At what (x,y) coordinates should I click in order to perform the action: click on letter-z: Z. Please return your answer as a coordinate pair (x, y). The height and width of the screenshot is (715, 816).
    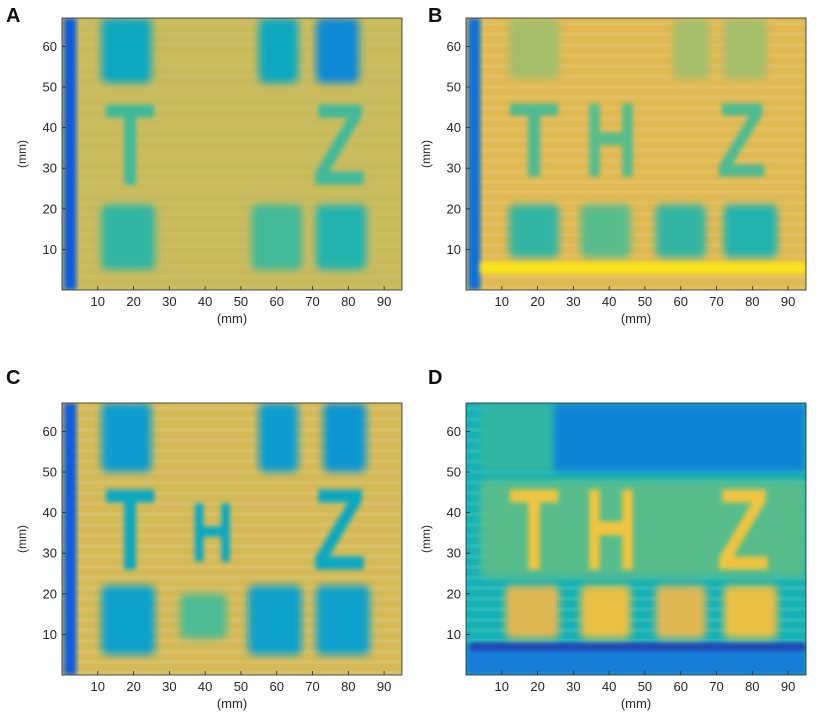
    Looking at the image, I should click on (742, 140).